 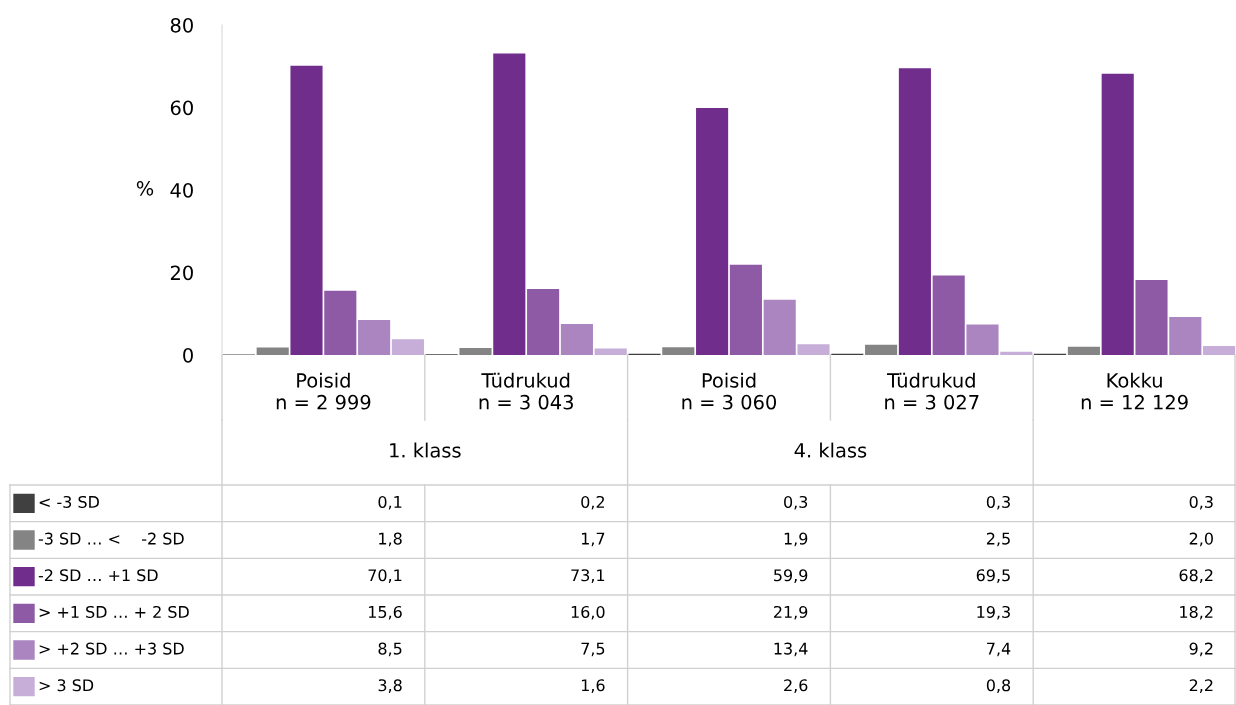 I want to click on legend-label: -3 SD … < -2 SD, so click(x=111, y=538).